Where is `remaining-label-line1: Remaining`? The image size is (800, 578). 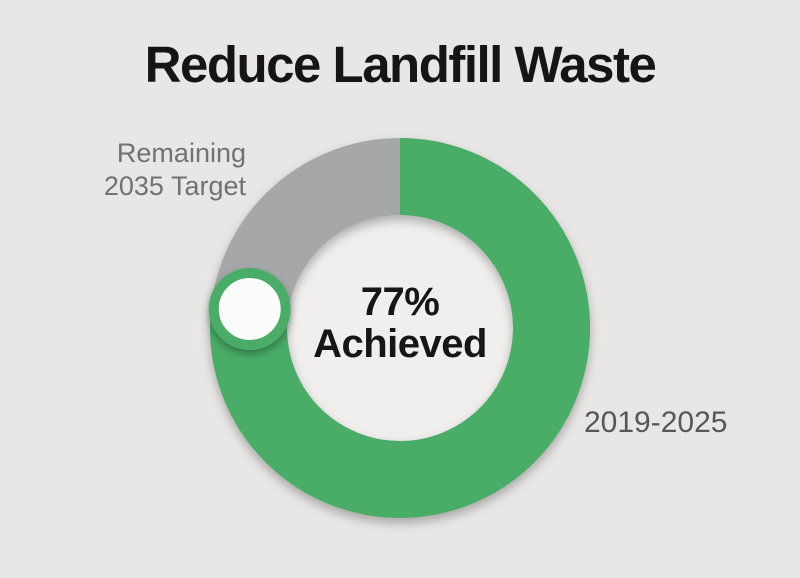
remaining-label-line1: Remaining is located at coordinates (181, 153).